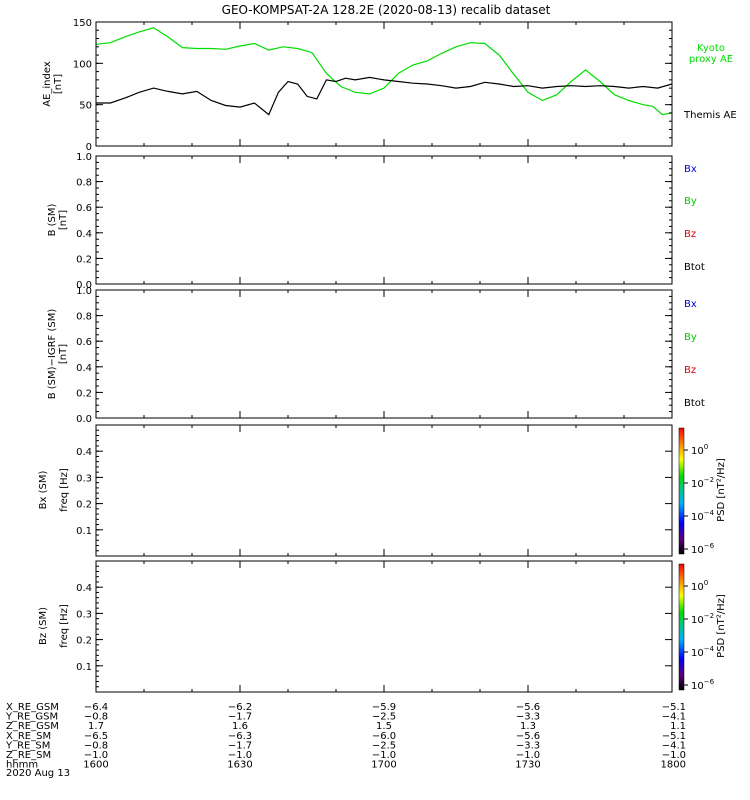  Describe the element at coordinates (690, 201) in the screenshot. I see `b-sm-legend-by: By` at that location.